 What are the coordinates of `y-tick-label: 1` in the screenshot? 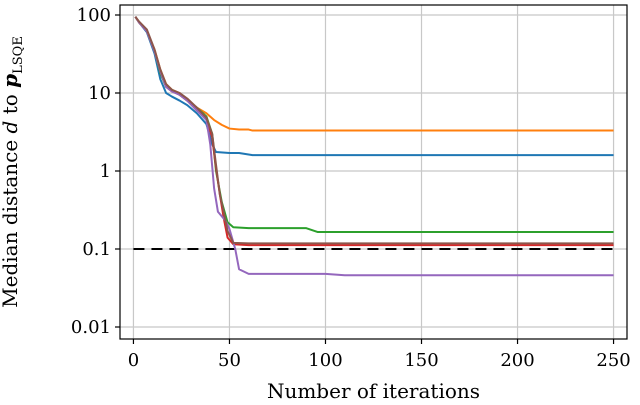 It's located at (105, 171).